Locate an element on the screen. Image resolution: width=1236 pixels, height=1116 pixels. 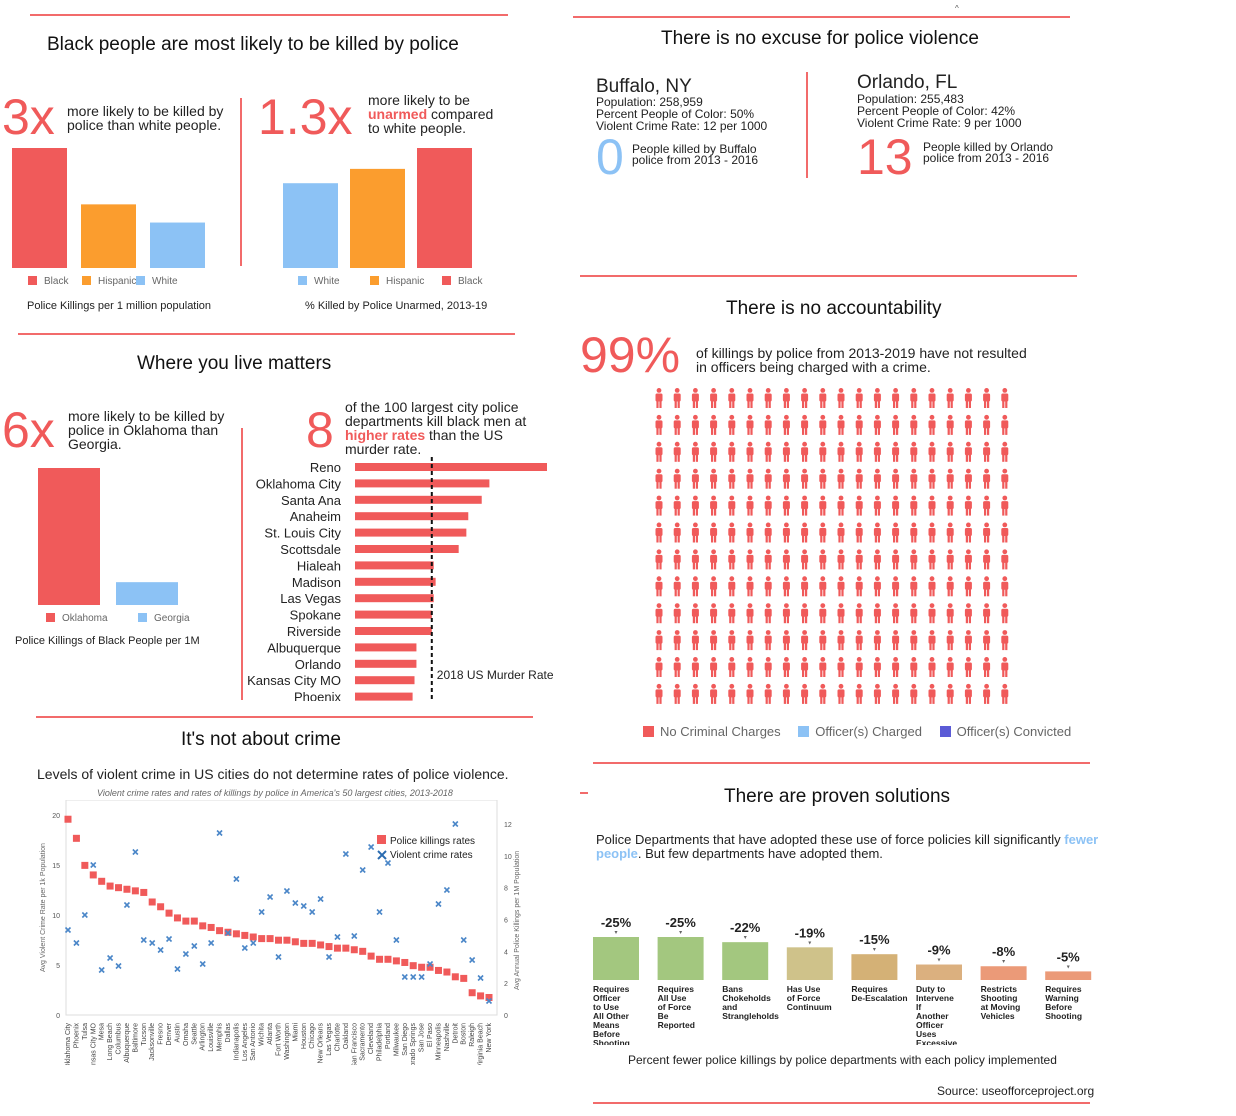
label-arrow: ▾ is located at coordinates (615, 933).